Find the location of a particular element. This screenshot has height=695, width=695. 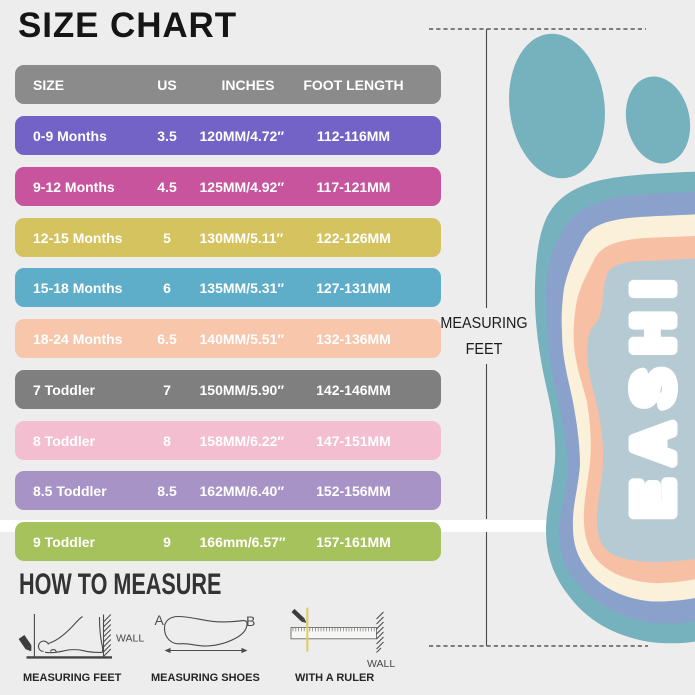

svg-text: A is located at coordinates (160, 620).